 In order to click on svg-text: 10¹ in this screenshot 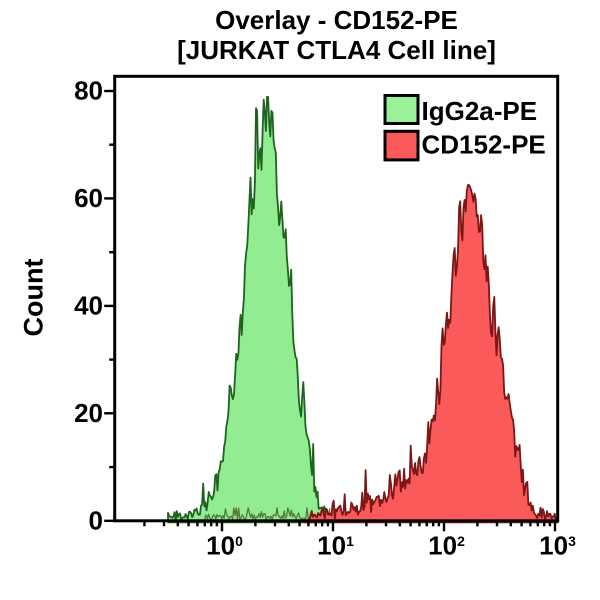, I will do `click(335, 546)`.